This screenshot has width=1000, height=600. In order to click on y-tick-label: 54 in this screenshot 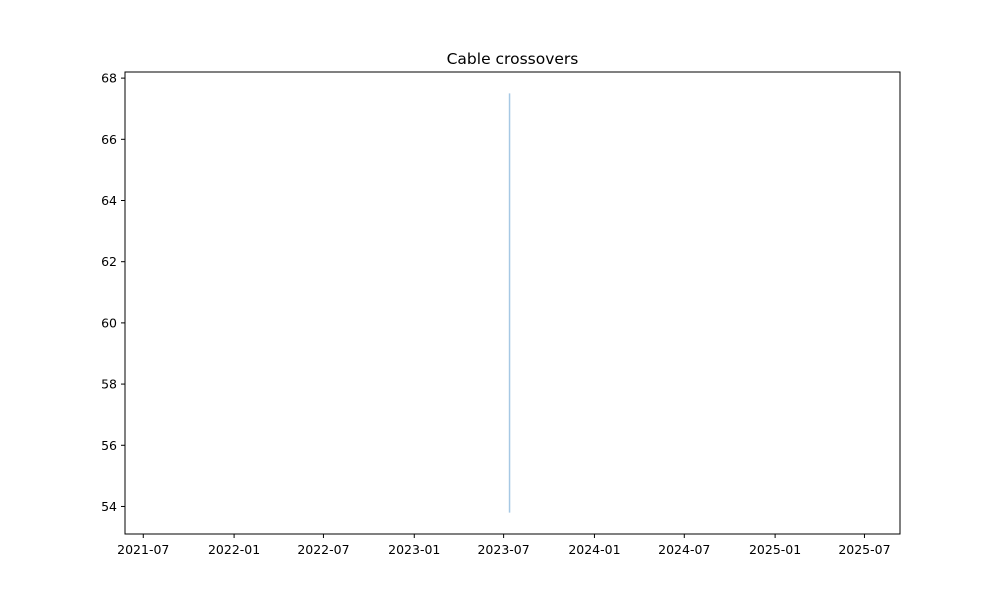, I will do `click(109, 506)`.